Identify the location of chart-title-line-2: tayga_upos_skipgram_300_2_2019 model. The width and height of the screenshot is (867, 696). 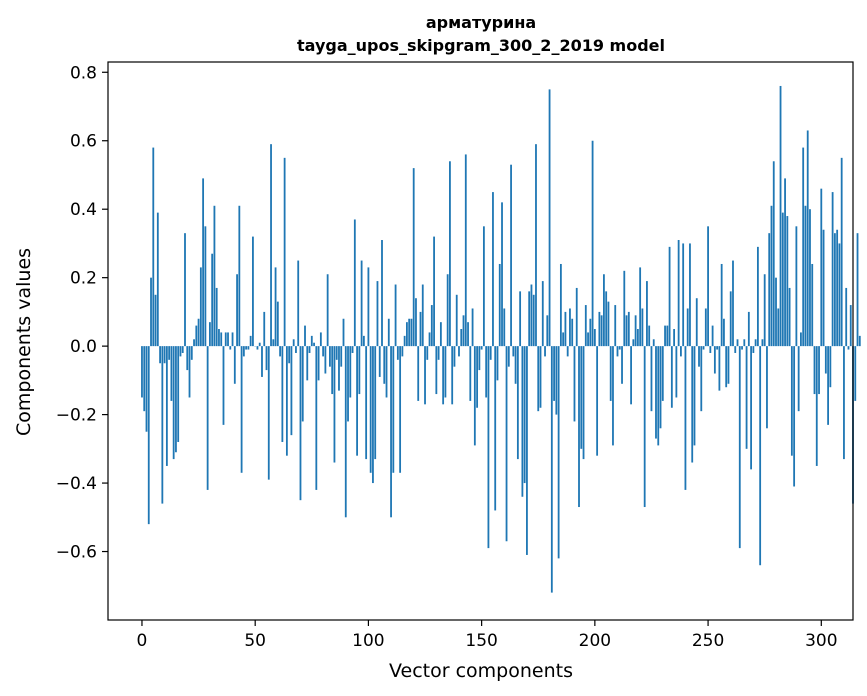
(481, 45).